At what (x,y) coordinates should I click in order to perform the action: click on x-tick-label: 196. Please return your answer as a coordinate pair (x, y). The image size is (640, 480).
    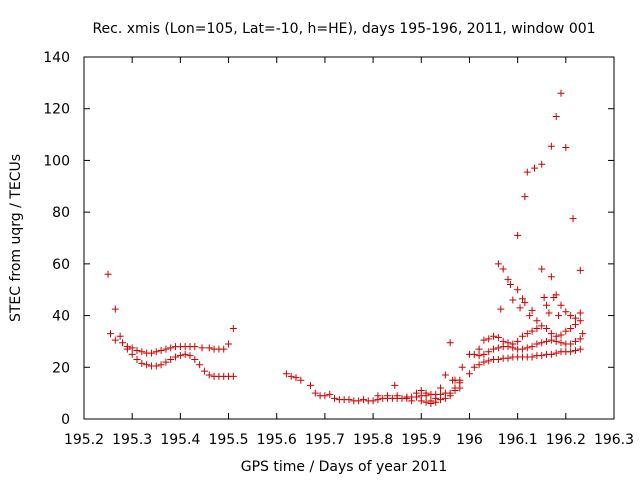
    Looking at the image, I should click on (469, 440).